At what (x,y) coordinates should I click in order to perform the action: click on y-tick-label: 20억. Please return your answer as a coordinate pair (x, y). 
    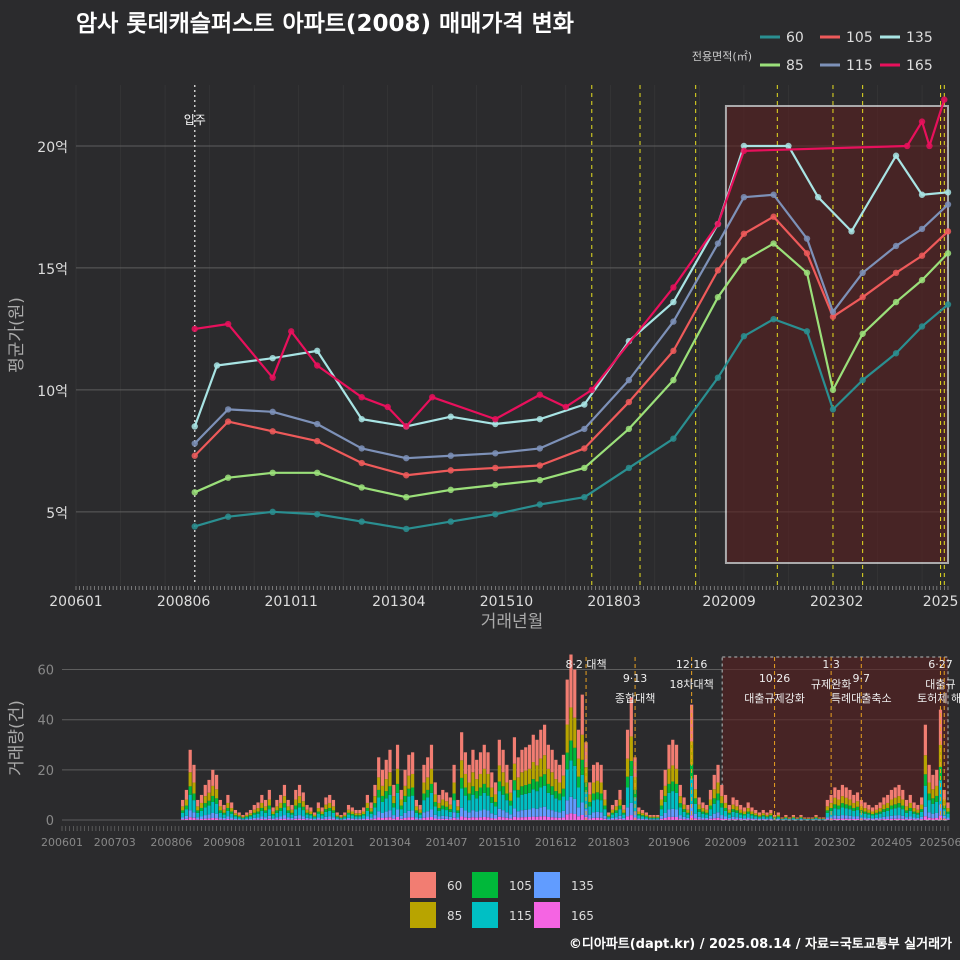
    Looking at the image, I should click on (52, 148).